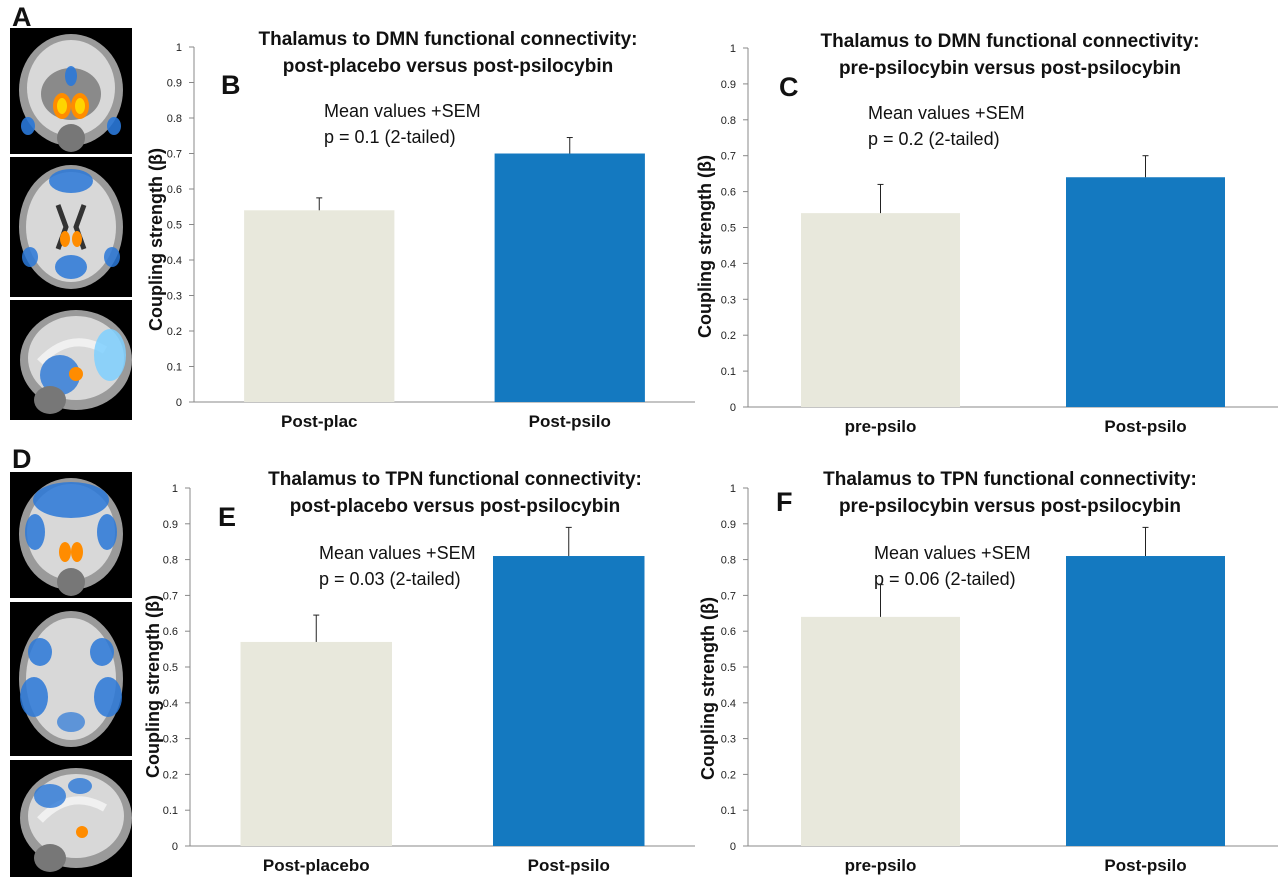 Image resolution: width=1282 pixels, height=877 pixels. What do you see at coordinates (733, 847) in the screenshot?
I see `chart-f-y-tick-label: 0` at bounding box center [733, 847].